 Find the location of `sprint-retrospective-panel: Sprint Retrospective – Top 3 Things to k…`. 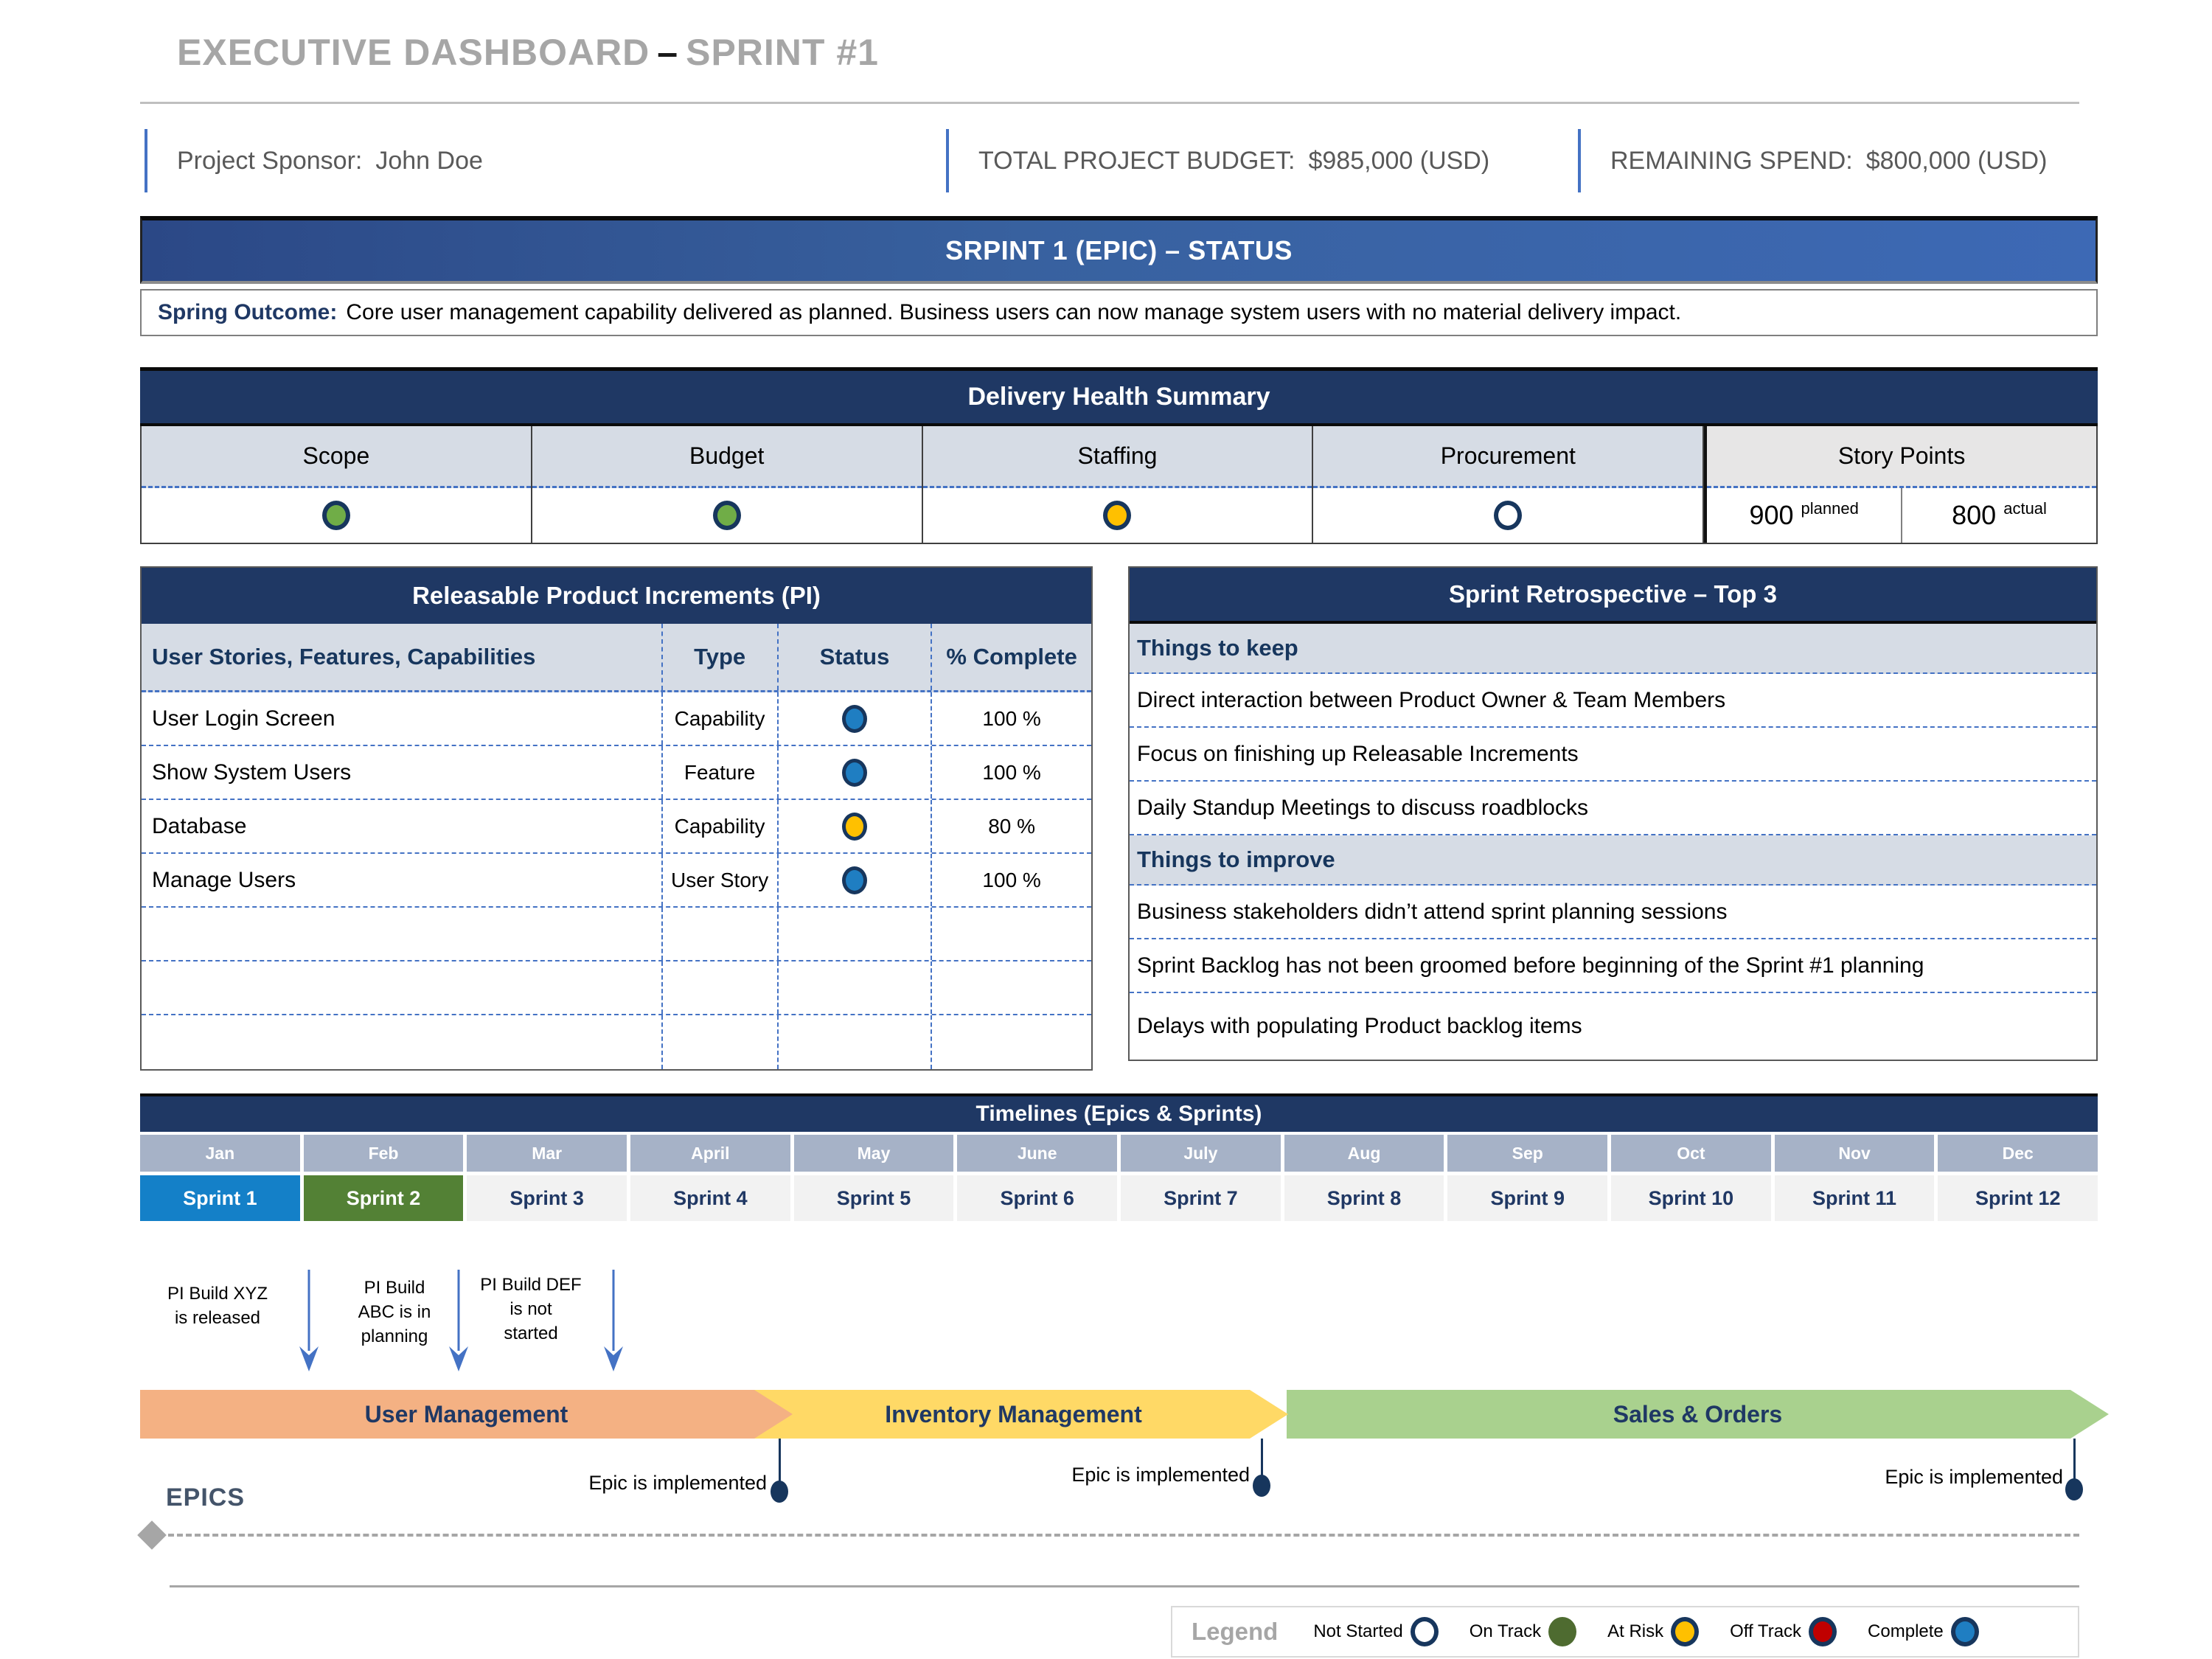

sprint-retrospective-panel: Sprint Retrospective – Top 3 Things to k… is located at coordinates (1613, 813).